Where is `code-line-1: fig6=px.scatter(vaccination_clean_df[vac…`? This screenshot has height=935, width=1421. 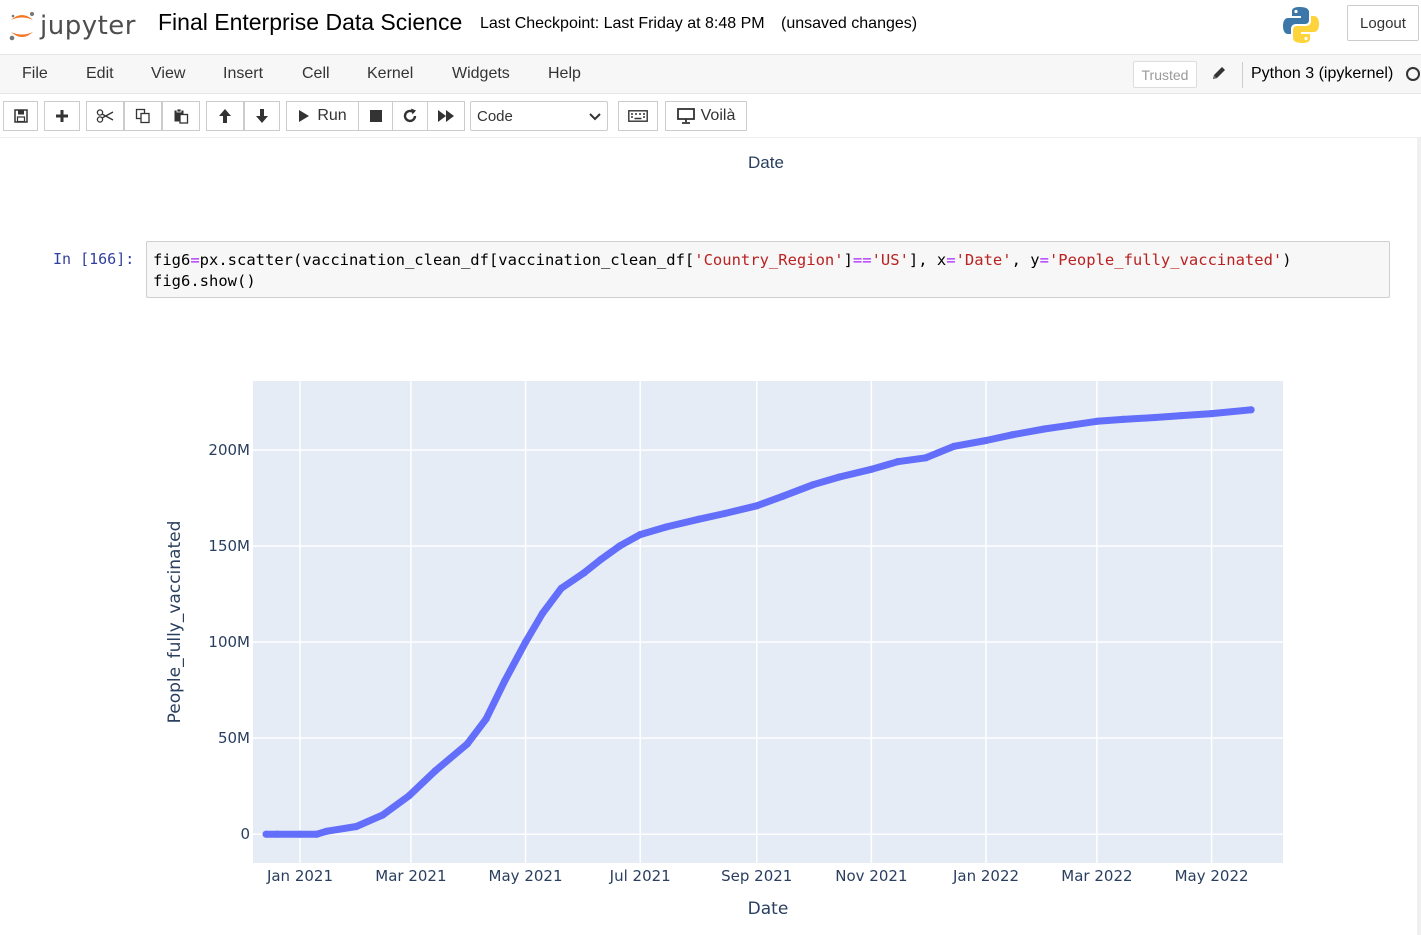
code-line-1: fig6=px.scatter(vaccination_clean_df[vac… is located at coordinates (768, 260).